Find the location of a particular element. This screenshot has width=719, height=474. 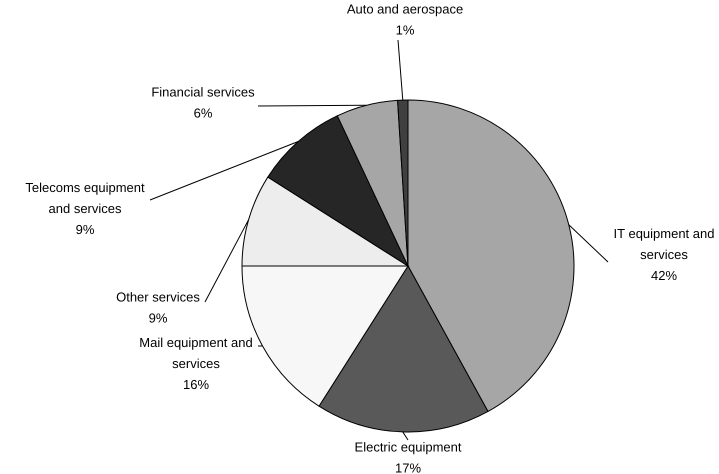

slice-label: Financial services is located at coordinates (203, 92).